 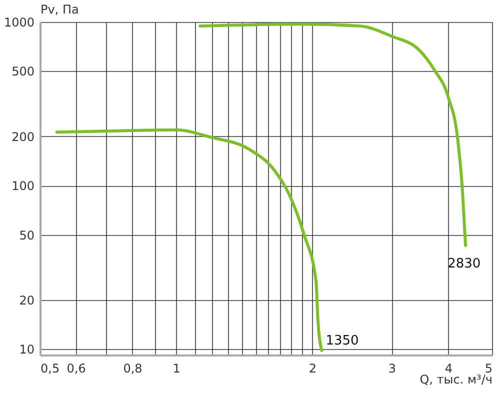 I want to click on y-tick-label: 500, so click(x=23, y=71).